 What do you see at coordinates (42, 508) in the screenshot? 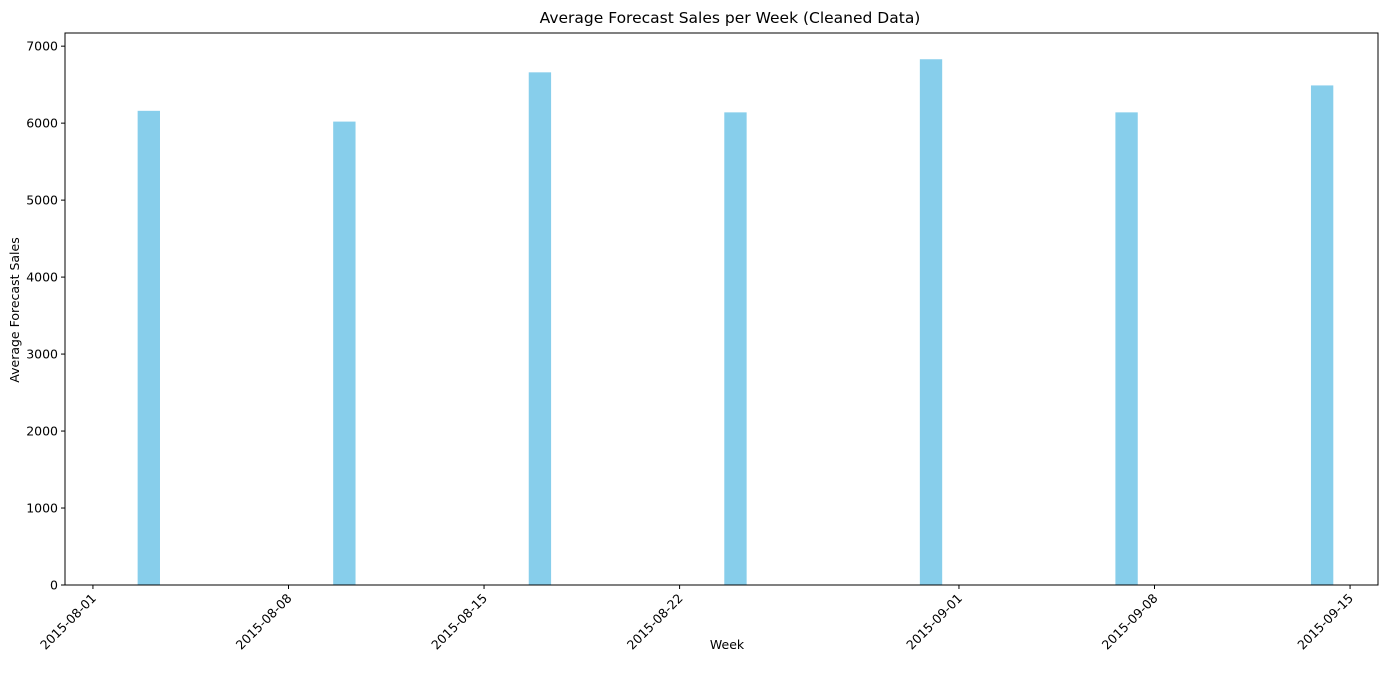
I see `y-tick-label: 1000` at bounding box center [42, 508].